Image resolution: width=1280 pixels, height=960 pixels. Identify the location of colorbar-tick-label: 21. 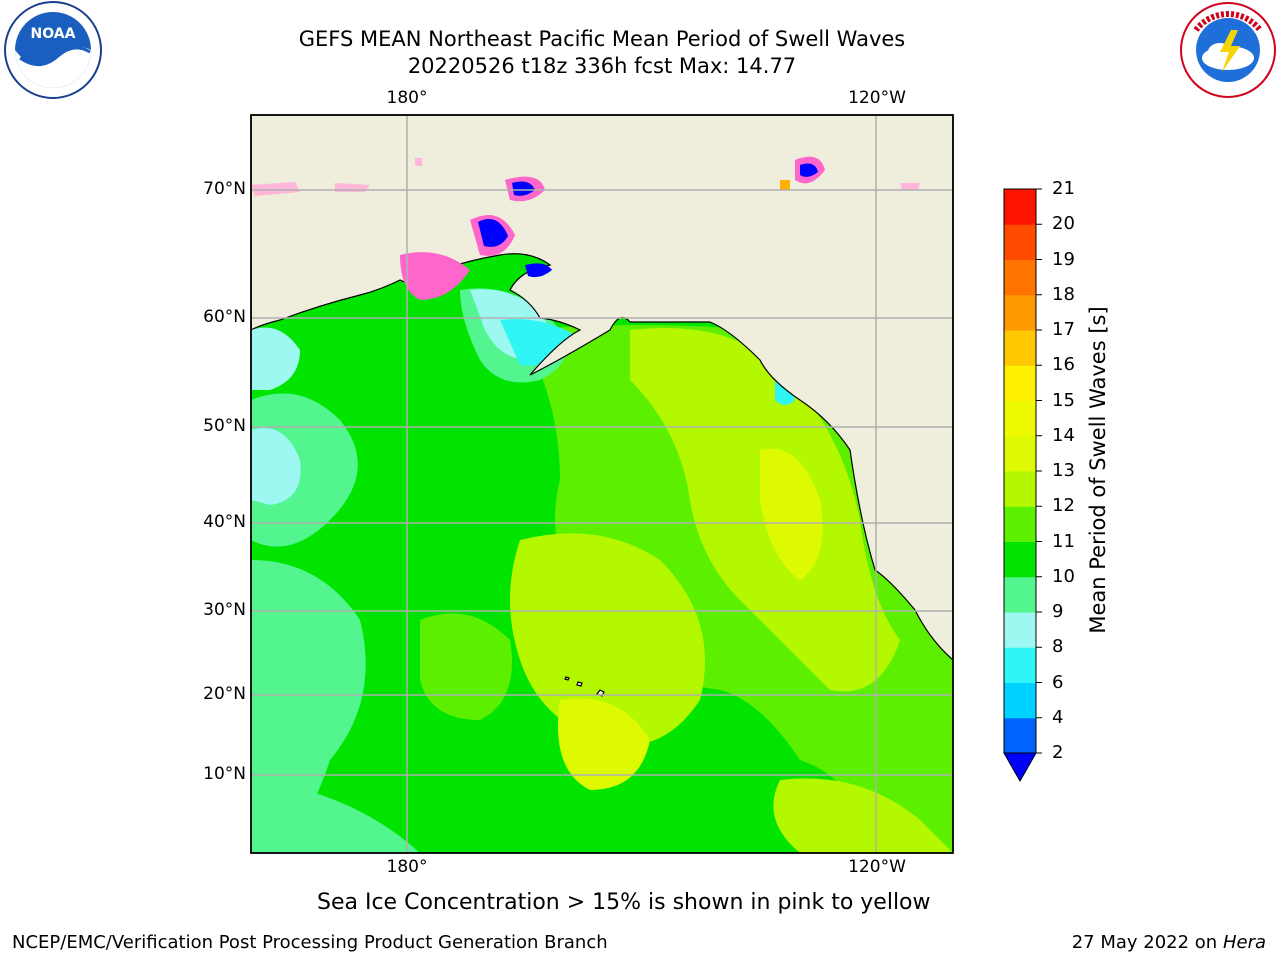
(1063, 188).